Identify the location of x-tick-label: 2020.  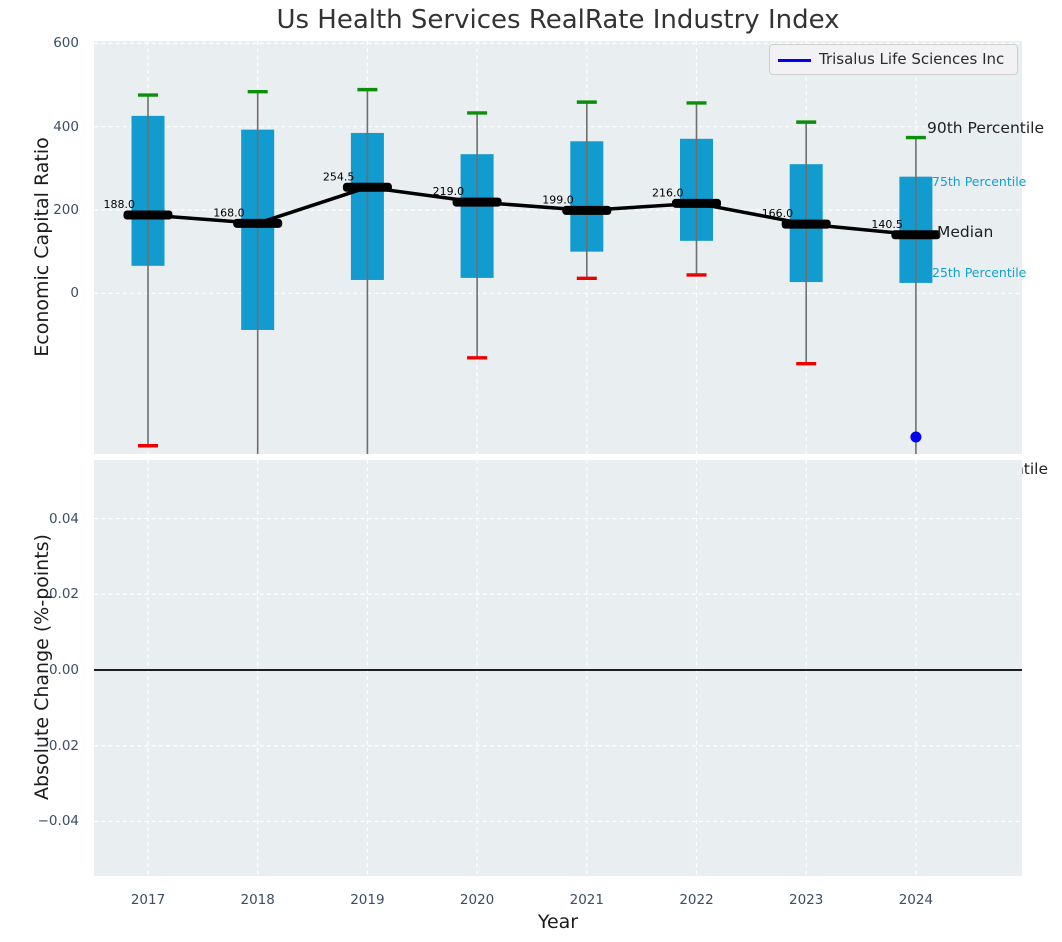
(477, 900).